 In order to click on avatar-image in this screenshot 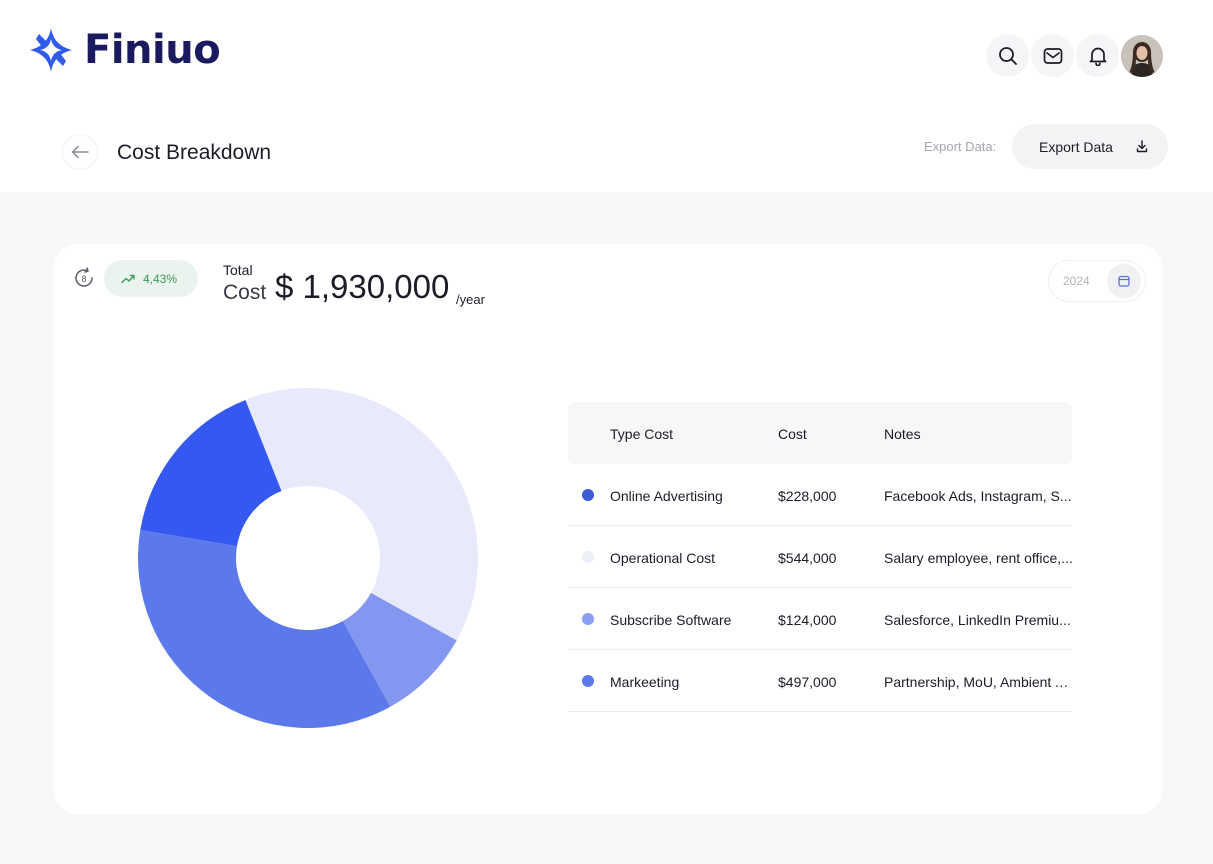, I will do `click(1142, 55)`.